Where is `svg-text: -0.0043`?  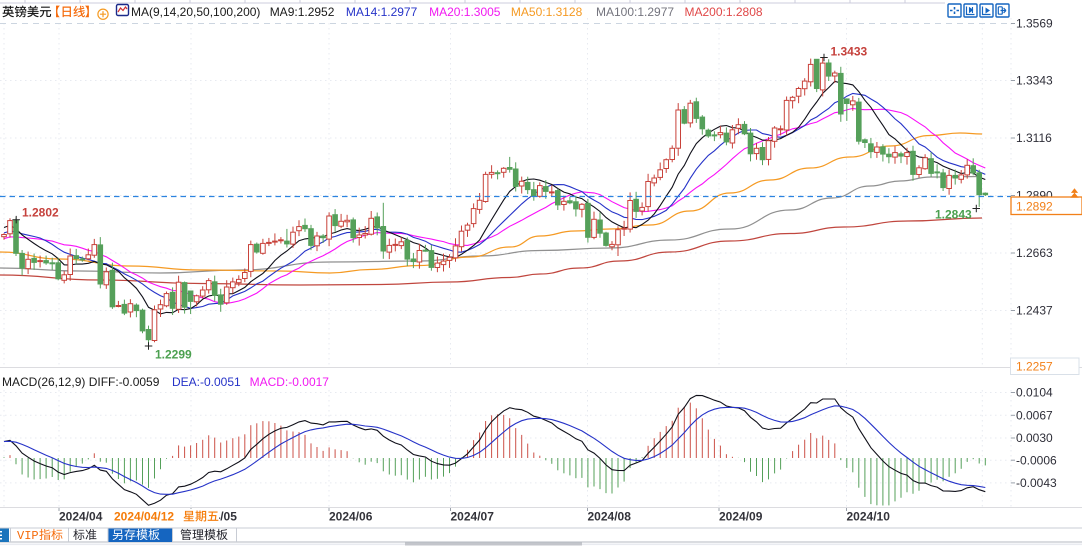
svg-text: -0.0043 is located at coordinates (1036, 483).